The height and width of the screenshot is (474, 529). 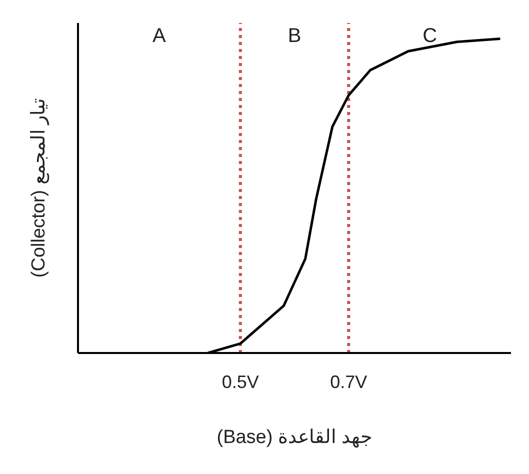 I want to click on x-axis-title: جهد القاعدة (Base), so click(x=294, y=437).